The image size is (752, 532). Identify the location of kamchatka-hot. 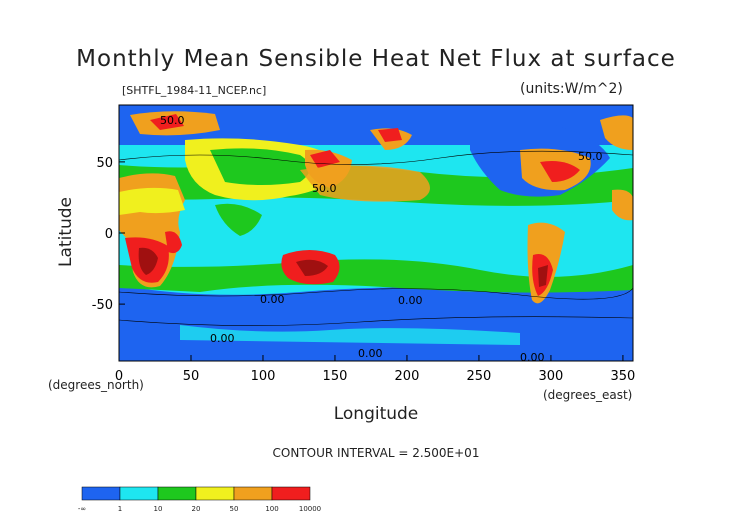
(390, 135).